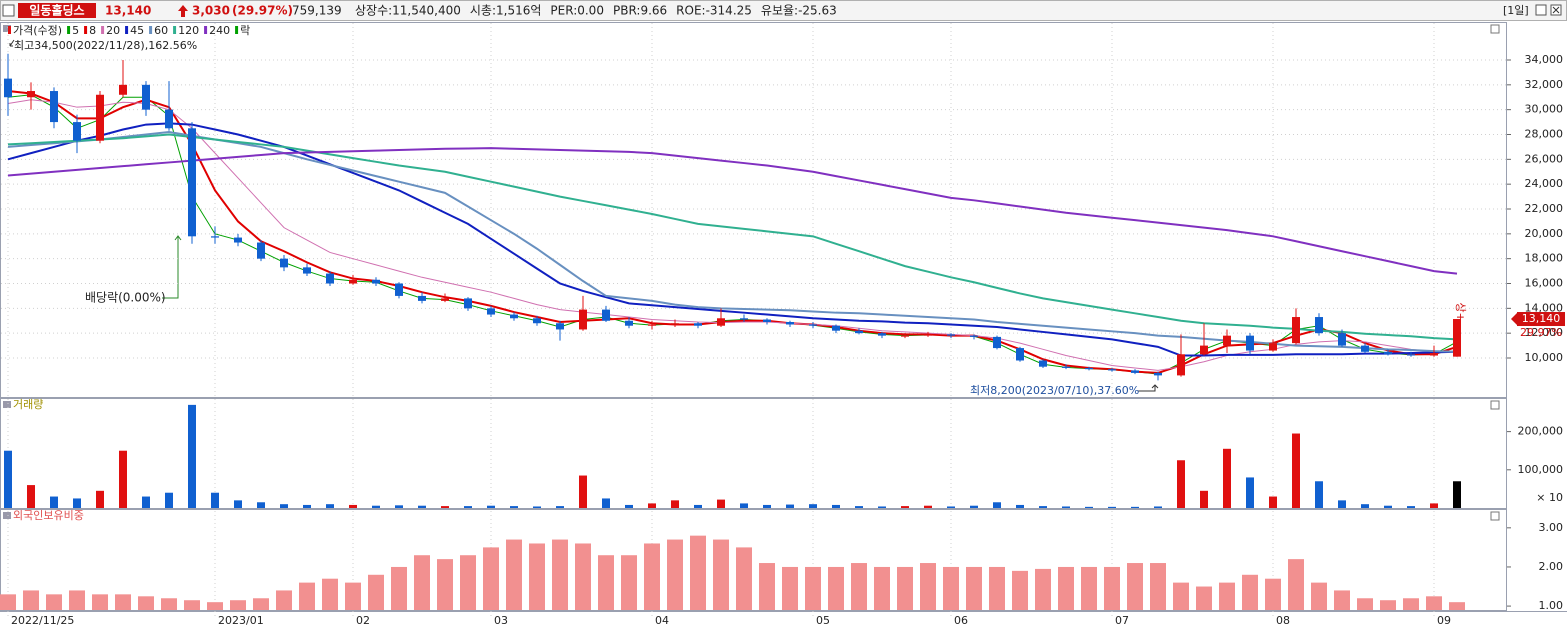 The height and width of the screenshot is (630, 1567). Describe the element at coordinates (1541, 332) in the screenshot. I see `price-marker-pct: 29.97%` at that location.